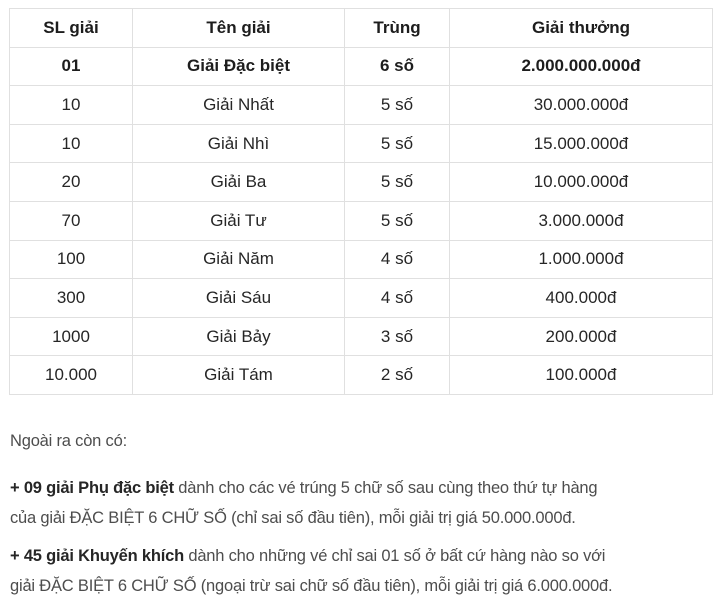 This screenshot has width=720, height=604. What do you see at coordinates (71, 298) in the screenshot?
I see `cell-quantity: 300` at bounding box center [71, 298].